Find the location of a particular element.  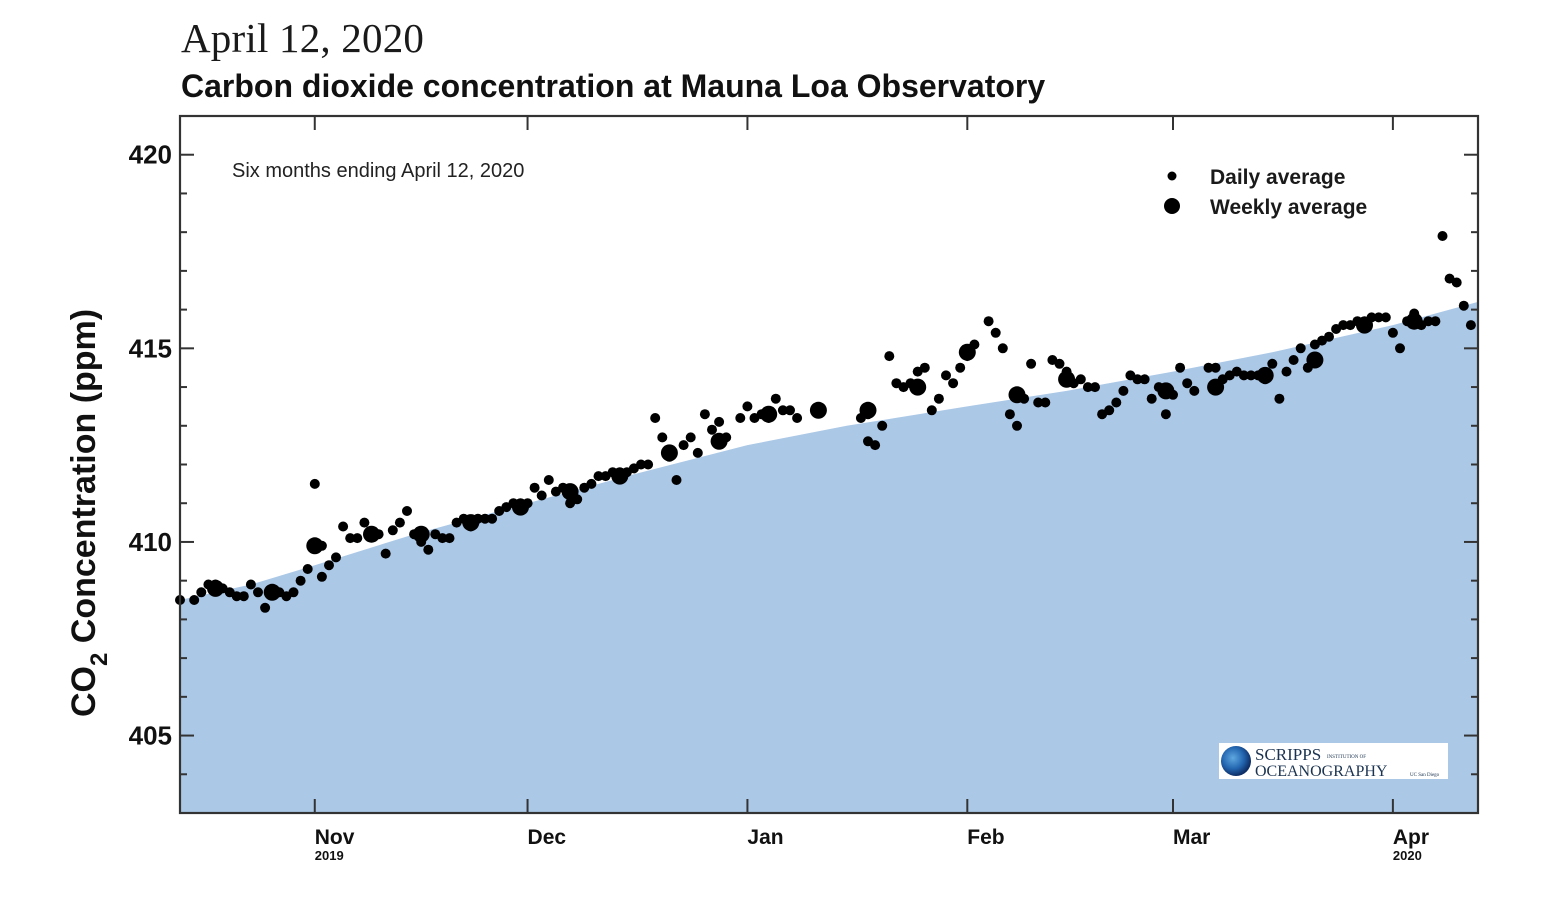

legend: Daily average Weekly average is located at coordinates (1265, 192).